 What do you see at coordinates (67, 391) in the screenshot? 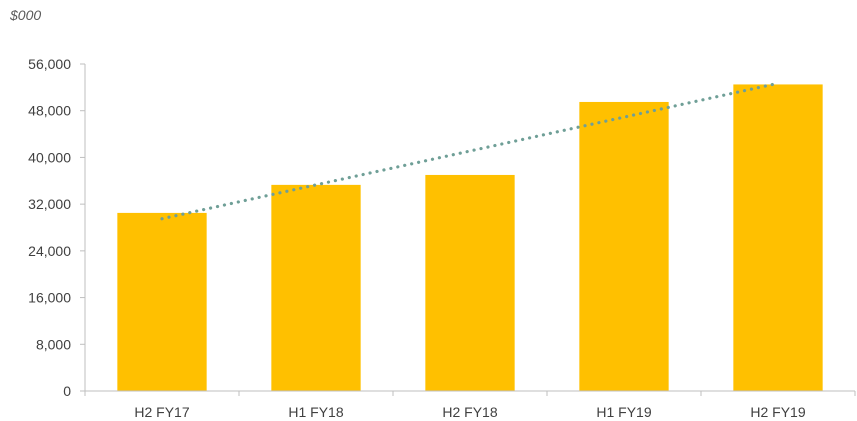
I see `y-tick-label: 0` at bounding box center [67, 391].